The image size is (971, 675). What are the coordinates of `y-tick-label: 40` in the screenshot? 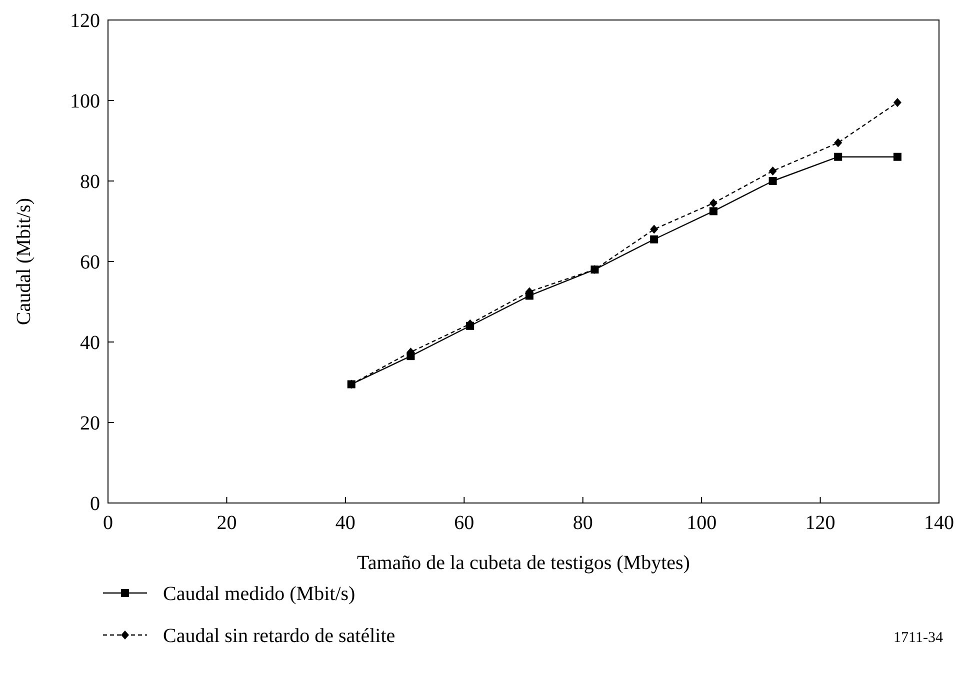 It's located at (90, 343).